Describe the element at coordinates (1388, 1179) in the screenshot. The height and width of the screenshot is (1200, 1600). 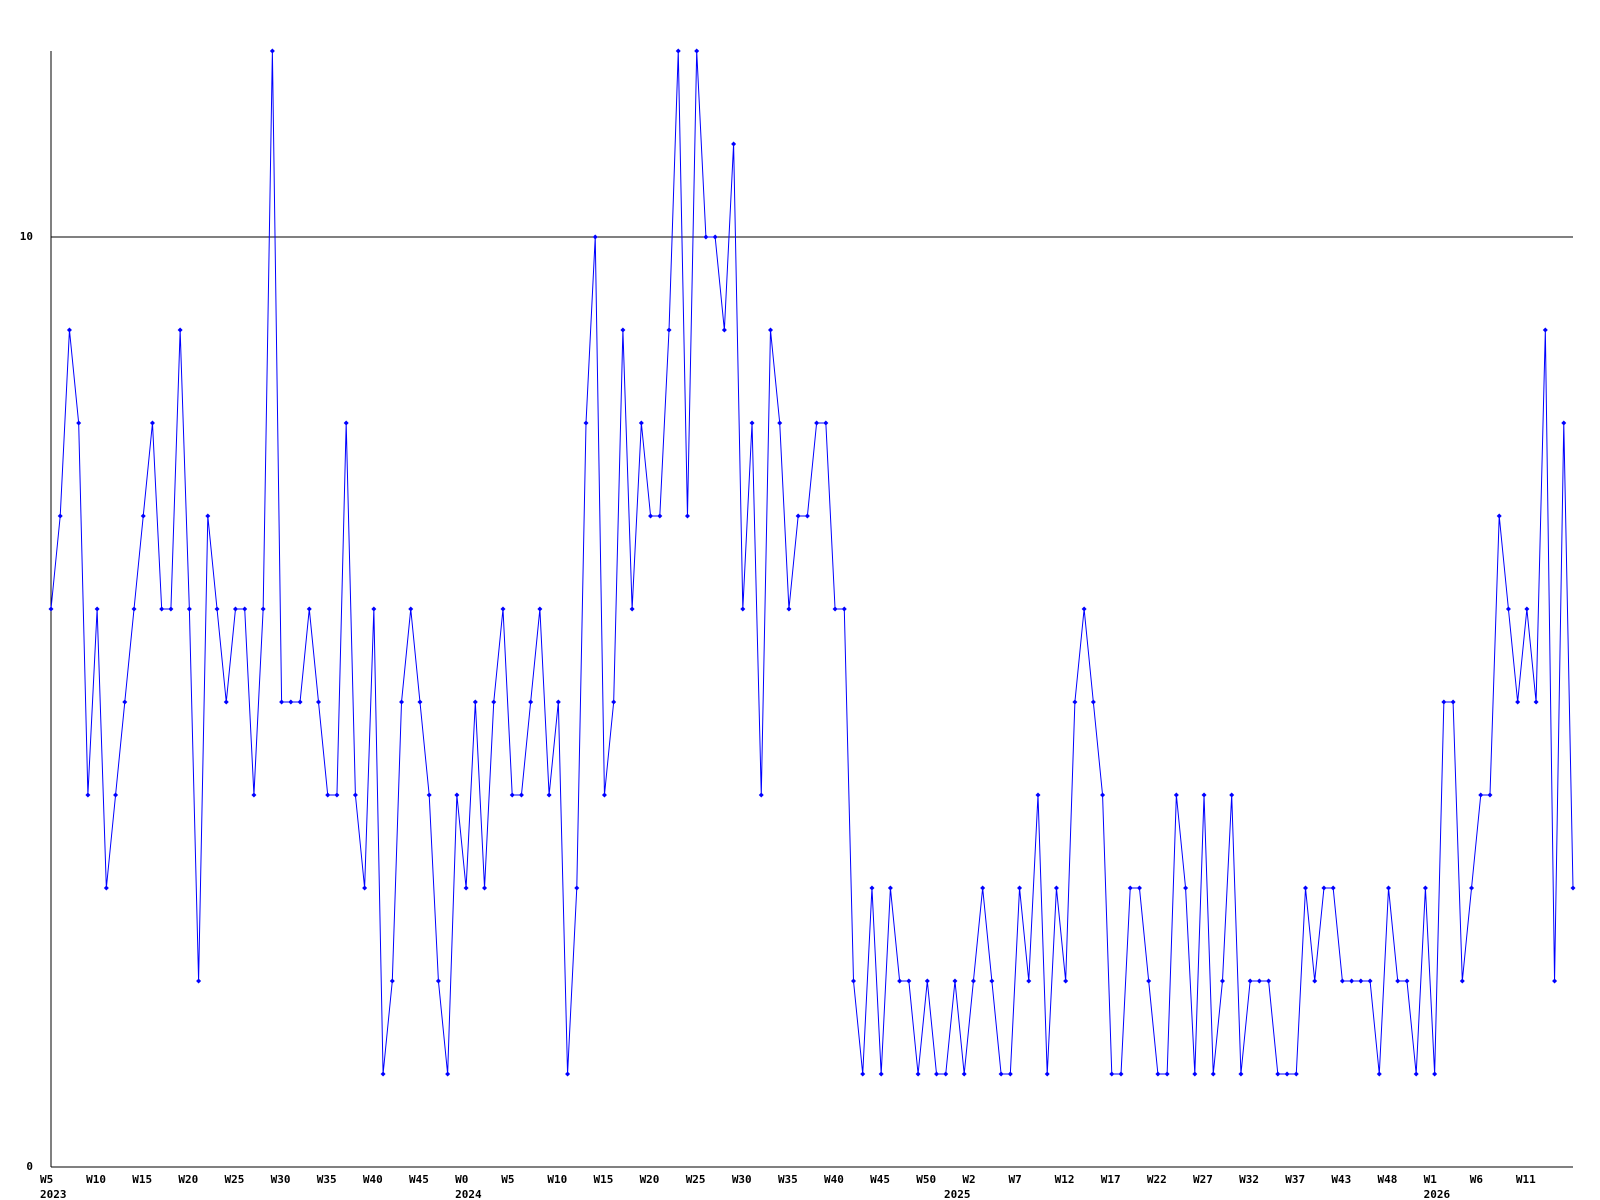
I see `x-tick-label: W48` at that location.